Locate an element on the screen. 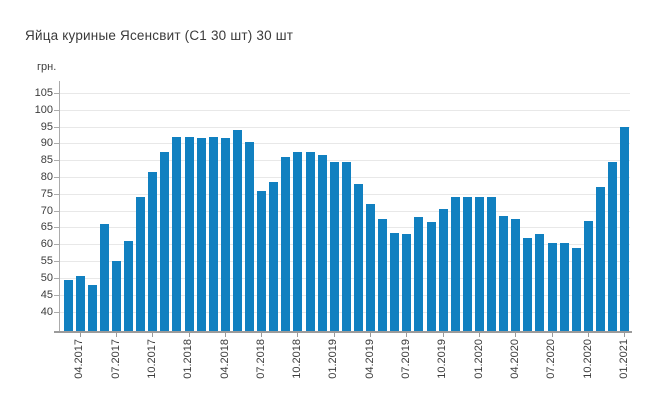 This screenshot has width=654, height=402. bar-10.2018 is located at coordinates (298, 241).